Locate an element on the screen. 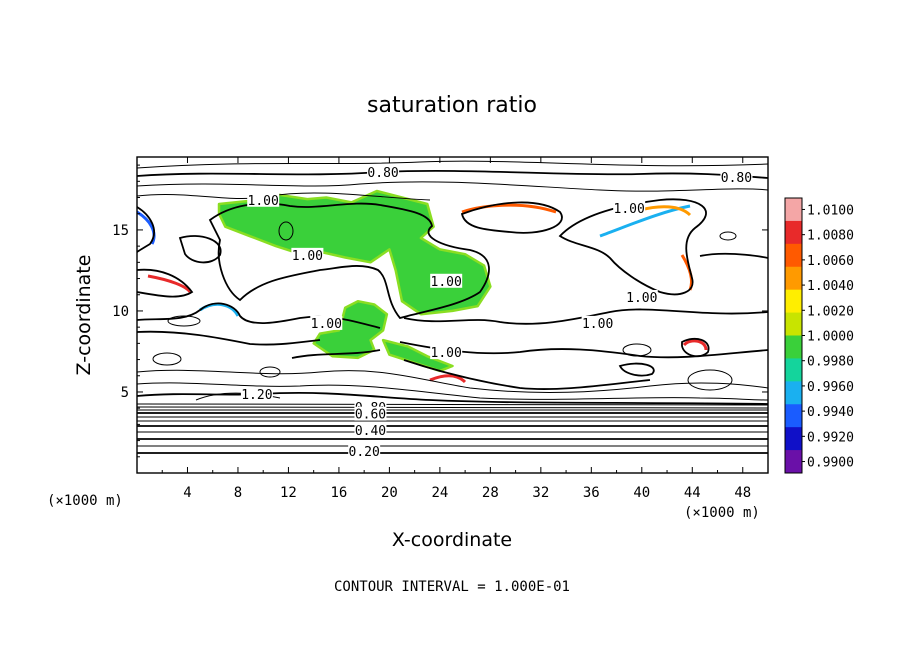  x-tick-label: 20 is located at coordinates (389, 493).